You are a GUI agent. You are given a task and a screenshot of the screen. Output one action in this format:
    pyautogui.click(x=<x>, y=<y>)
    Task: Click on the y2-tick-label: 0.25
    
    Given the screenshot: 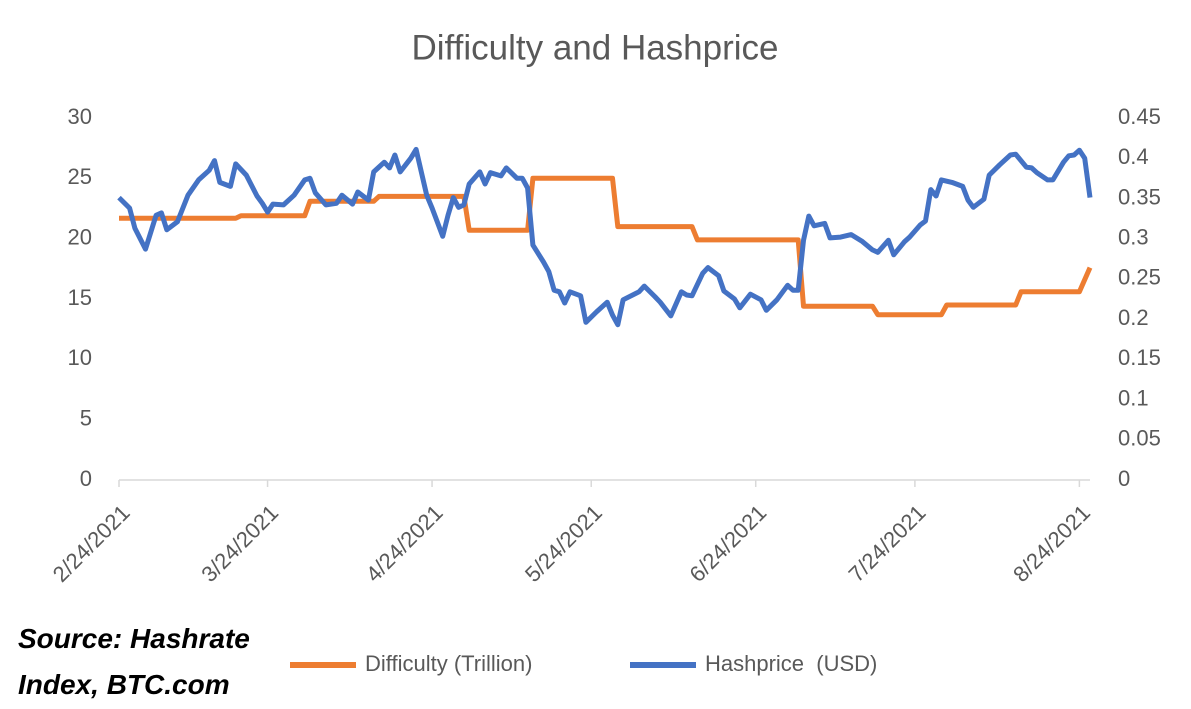 What is the action you would take?
    pyautogui.click(x=1139, y=277)
    